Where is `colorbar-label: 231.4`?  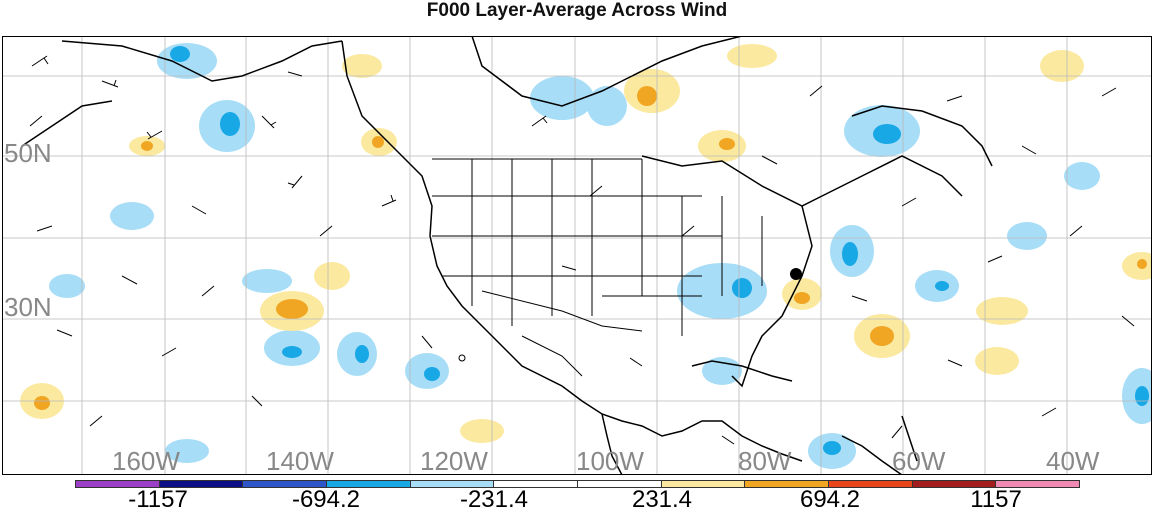
colorbar-label: 231.4 is located at coordinates (662, 499).